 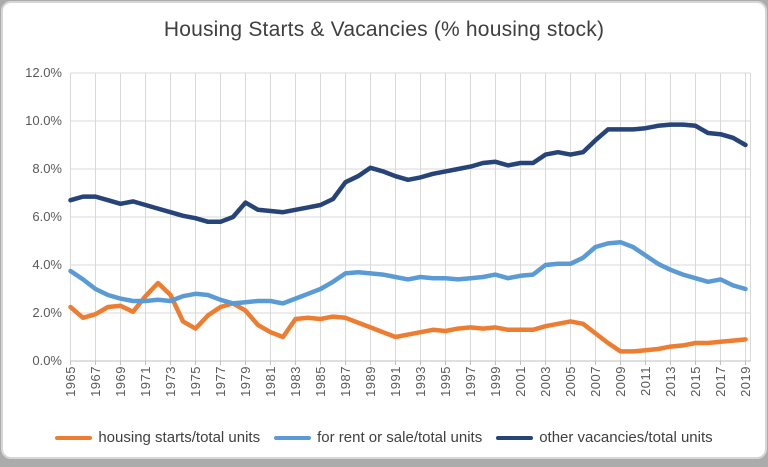 What do you see at coordinates (47, 360) in the screenshot?
I see `y-axis-tick-label: 0.0%` at bounding box center [47, 360].